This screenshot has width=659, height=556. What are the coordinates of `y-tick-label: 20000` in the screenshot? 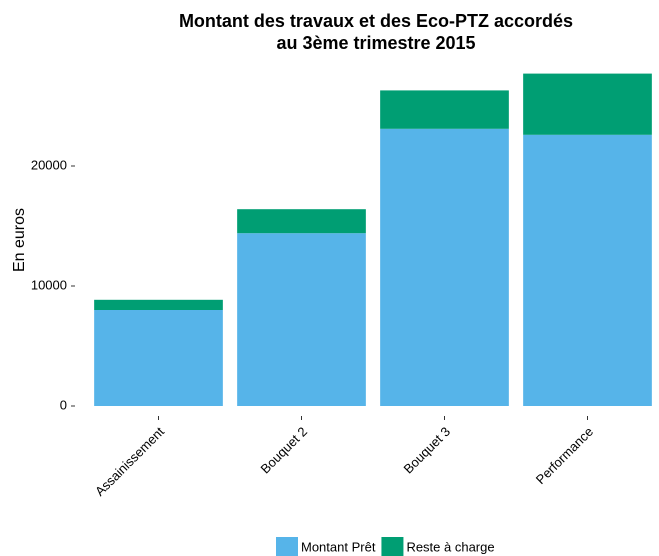 It's located at (49, 164).